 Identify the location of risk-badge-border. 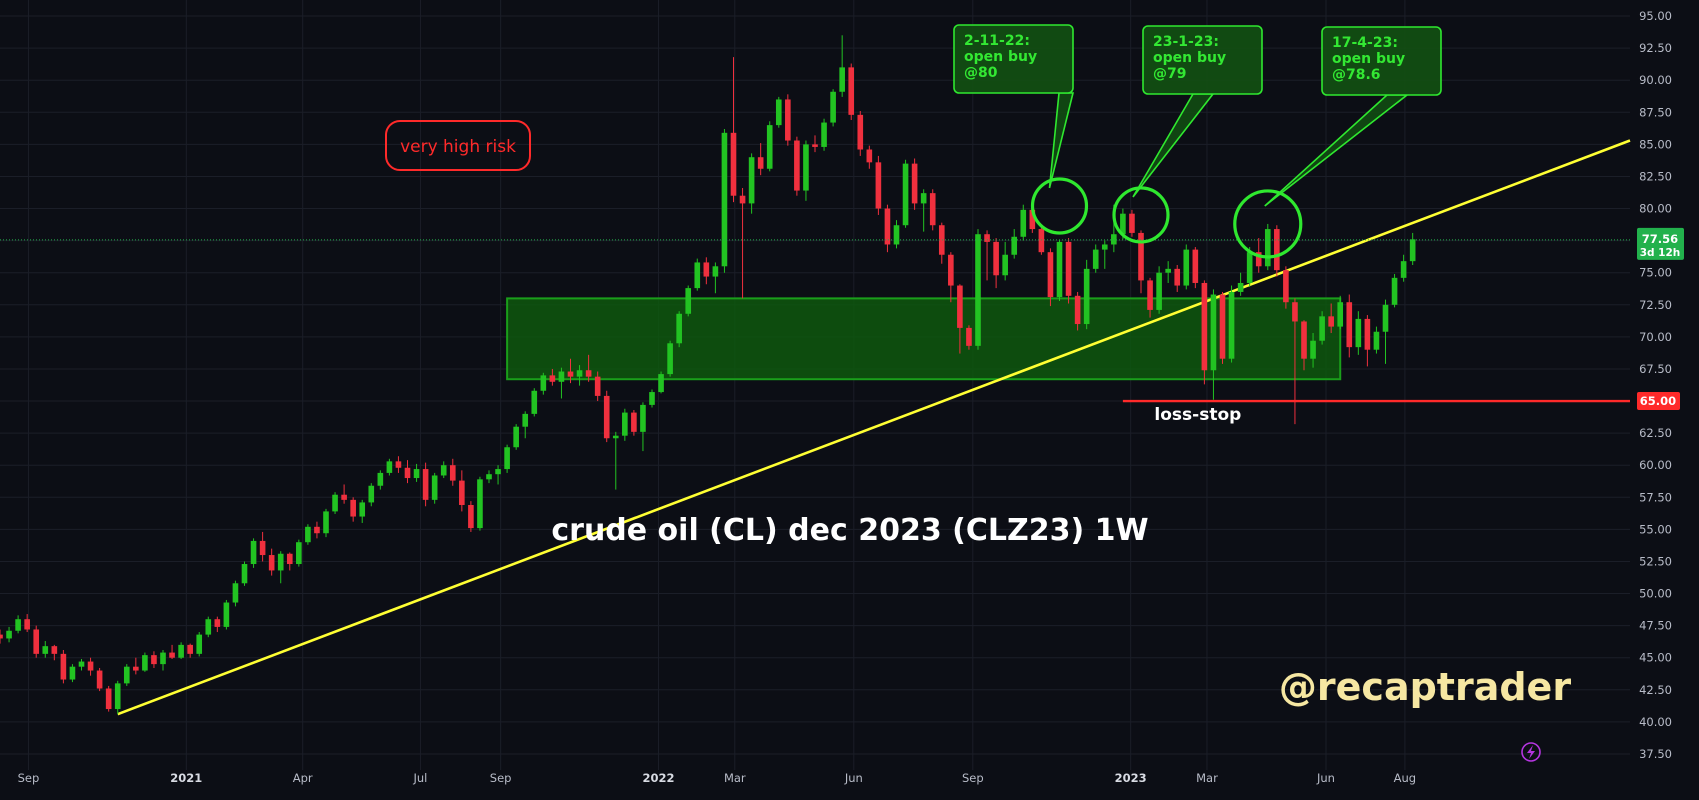
(458, 145).